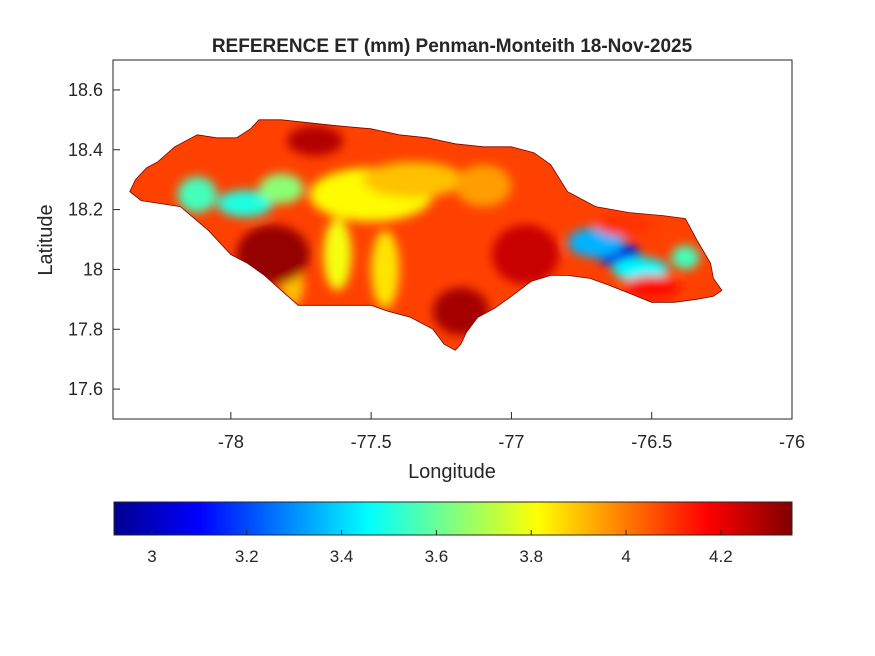 This screenshot has height=656, width=875. What do you see at coordinates (371, 442) in the screenshot?
I see `x-tick-label: -77.5` at bounding box center [371, 442].